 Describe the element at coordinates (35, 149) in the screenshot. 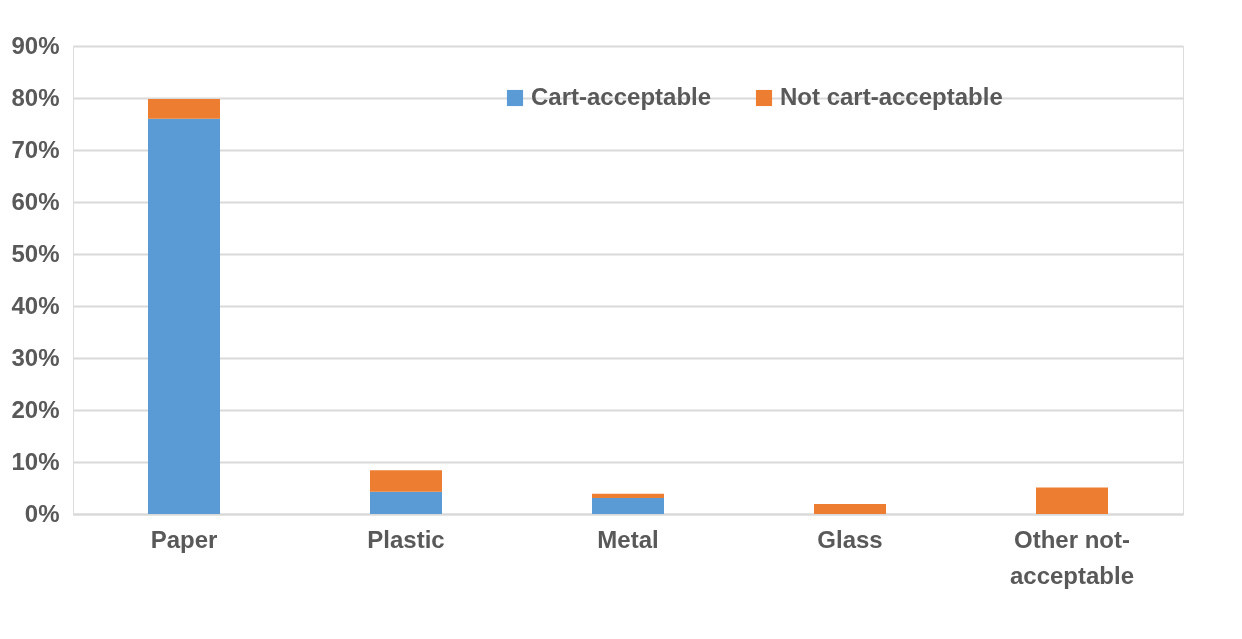

I see `y-tick-label: 70%` at that location.